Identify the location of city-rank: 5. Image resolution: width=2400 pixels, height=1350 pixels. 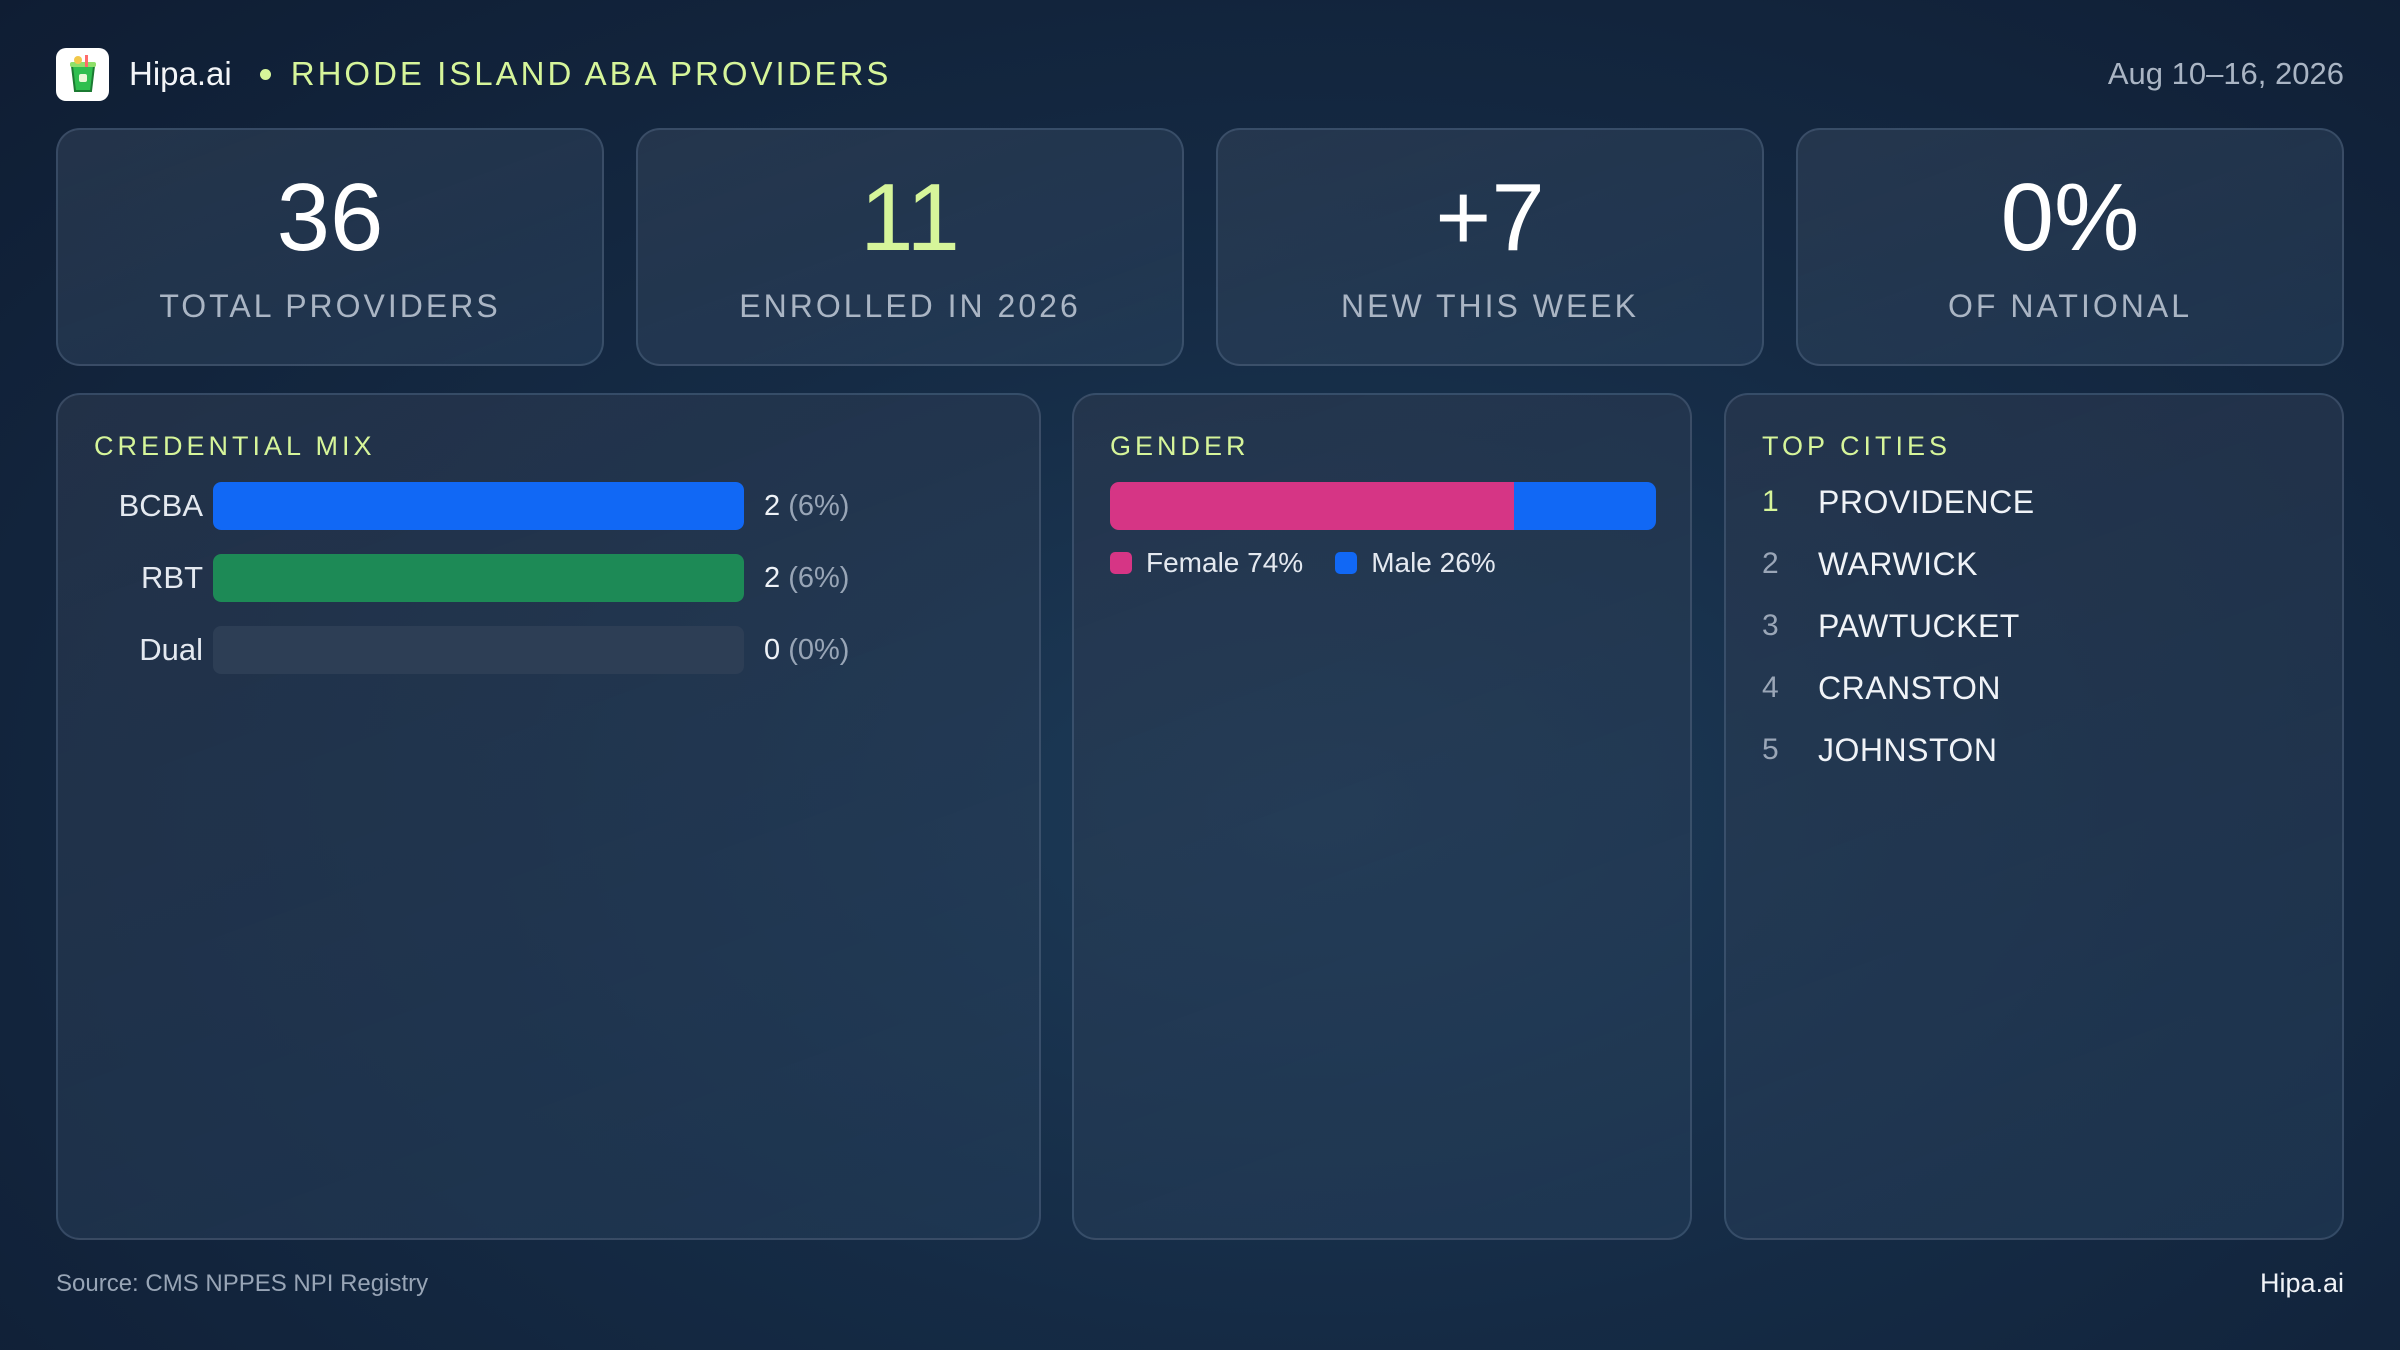
(1770, 749).